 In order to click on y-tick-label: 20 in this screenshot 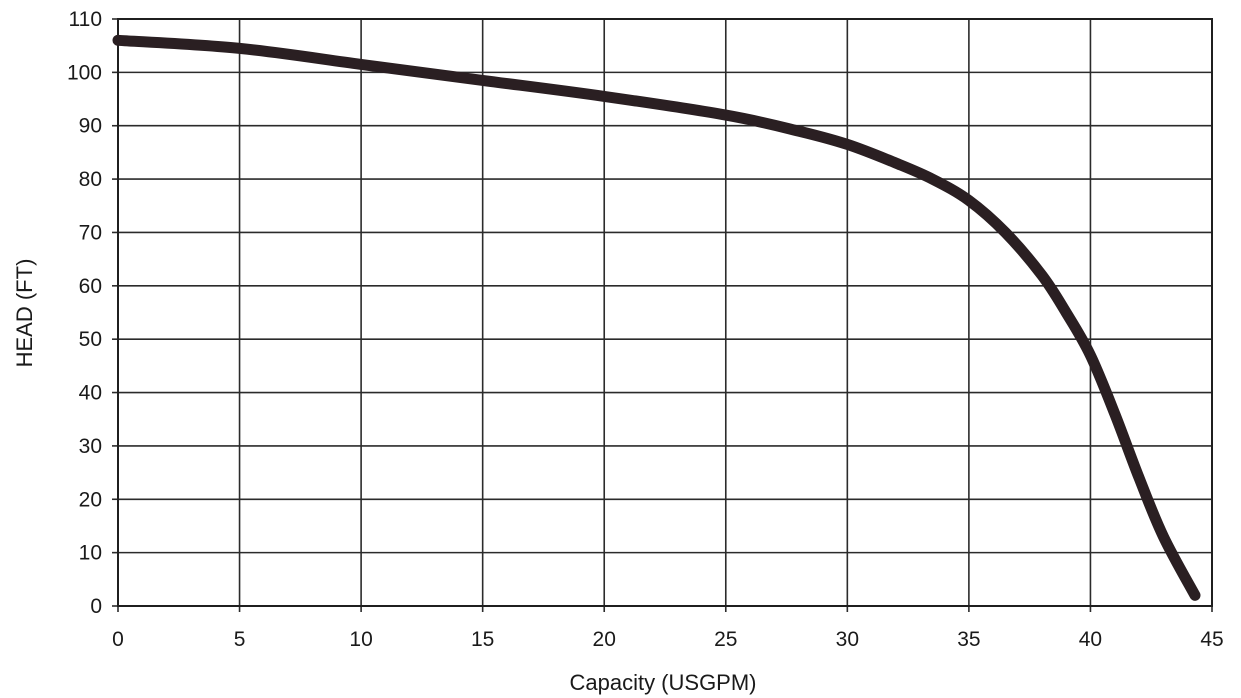, I will do `click(90, 499)`.